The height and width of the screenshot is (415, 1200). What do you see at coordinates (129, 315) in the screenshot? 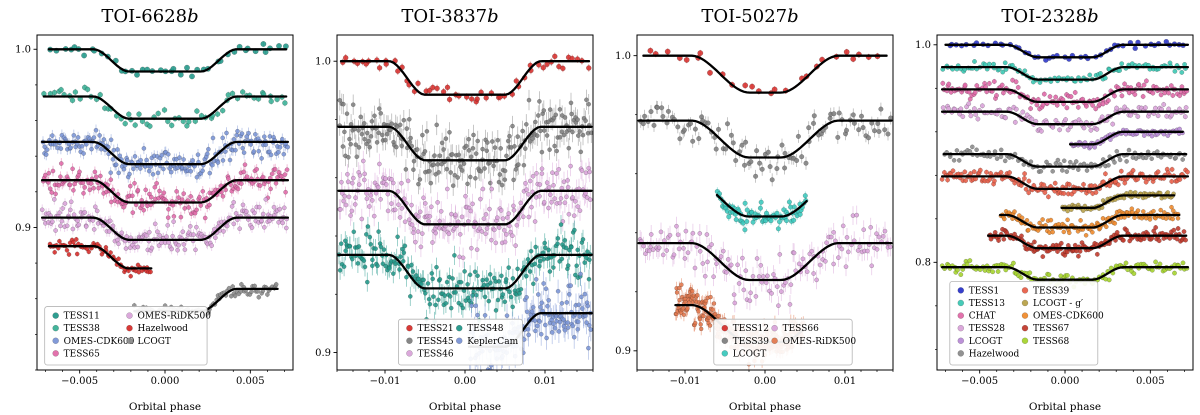
I see `legend-marker` at bounding box center [129, 315].